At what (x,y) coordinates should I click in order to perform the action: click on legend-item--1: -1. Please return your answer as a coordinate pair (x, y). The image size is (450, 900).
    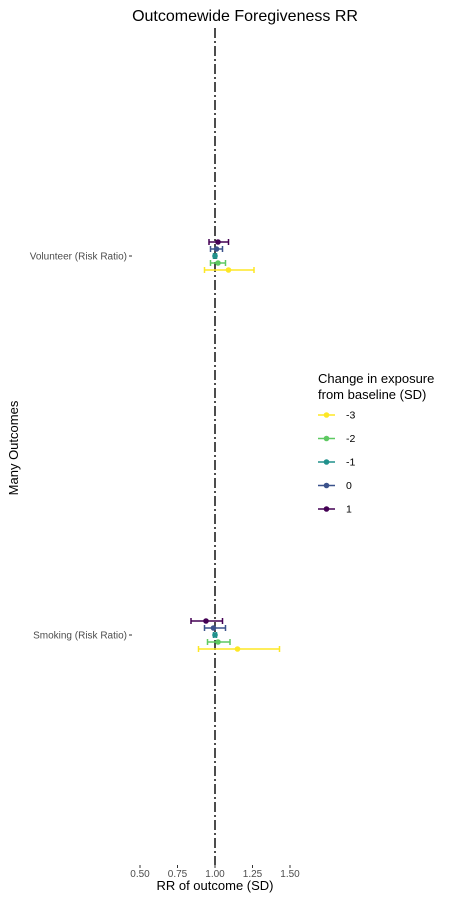
    Looking at the image, I should click on (336, 463).